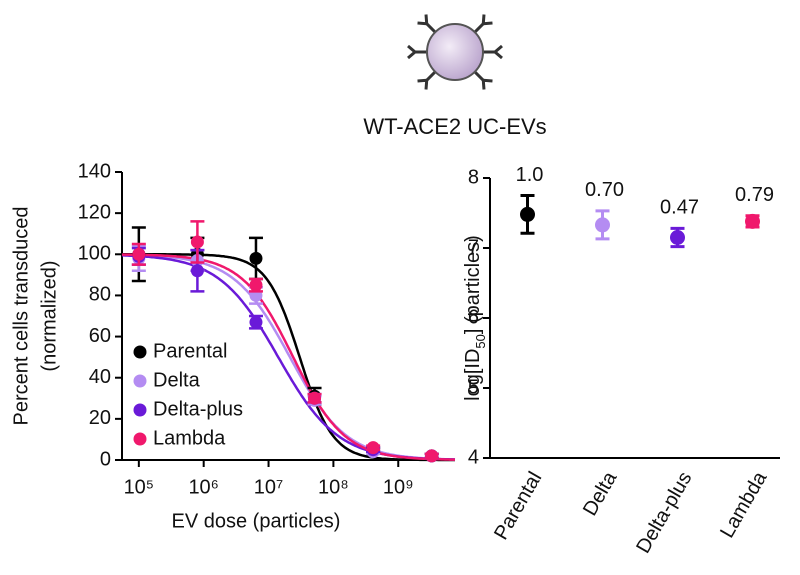 Image resolution: width=800 pixels, height=575 pixels. I want to click on annotation: 1.0, so click(530, 175).